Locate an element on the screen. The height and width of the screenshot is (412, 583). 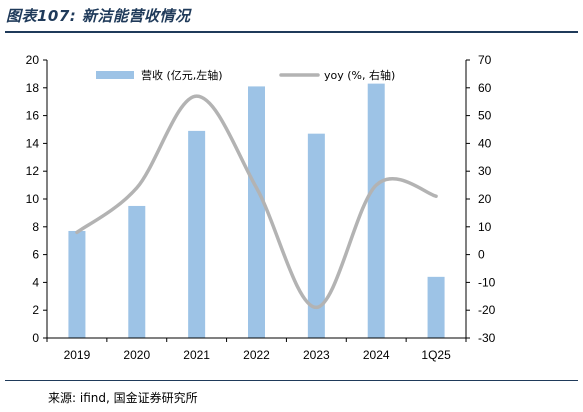
source-rule is located at coordinates (291, 380).